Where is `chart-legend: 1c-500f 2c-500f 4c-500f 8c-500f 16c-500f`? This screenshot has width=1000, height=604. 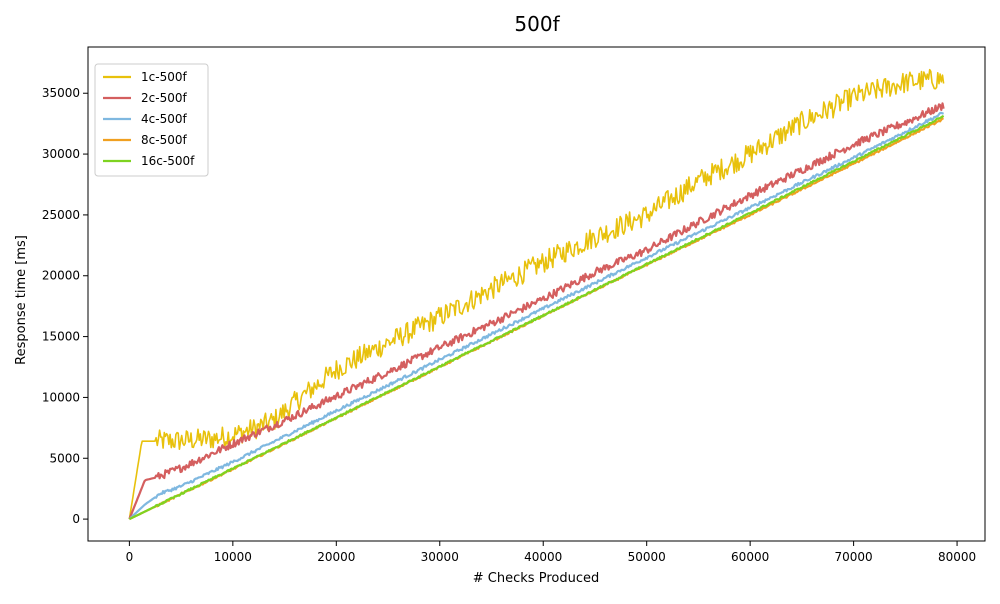
chart-legend: 1c-500f 2c-500f 4c-500f 8c-500f 16c-500f is located at coordinates (151, 120).